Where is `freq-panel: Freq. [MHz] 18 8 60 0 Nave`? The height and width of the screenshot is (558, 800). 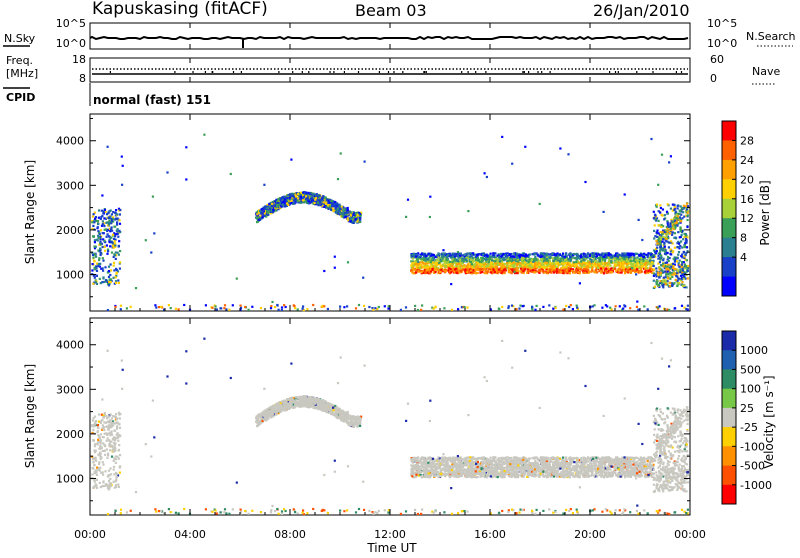
freq-panel: Freq. [MHz] 18 8 60 0 Nave is located at coordinates (393, 69).